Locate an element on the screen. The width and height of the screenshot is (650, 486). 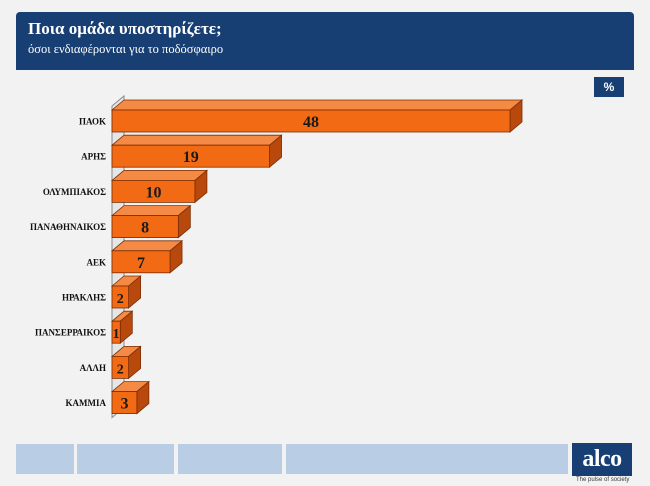
data-label: 48 is located at coordinates (311, 122).